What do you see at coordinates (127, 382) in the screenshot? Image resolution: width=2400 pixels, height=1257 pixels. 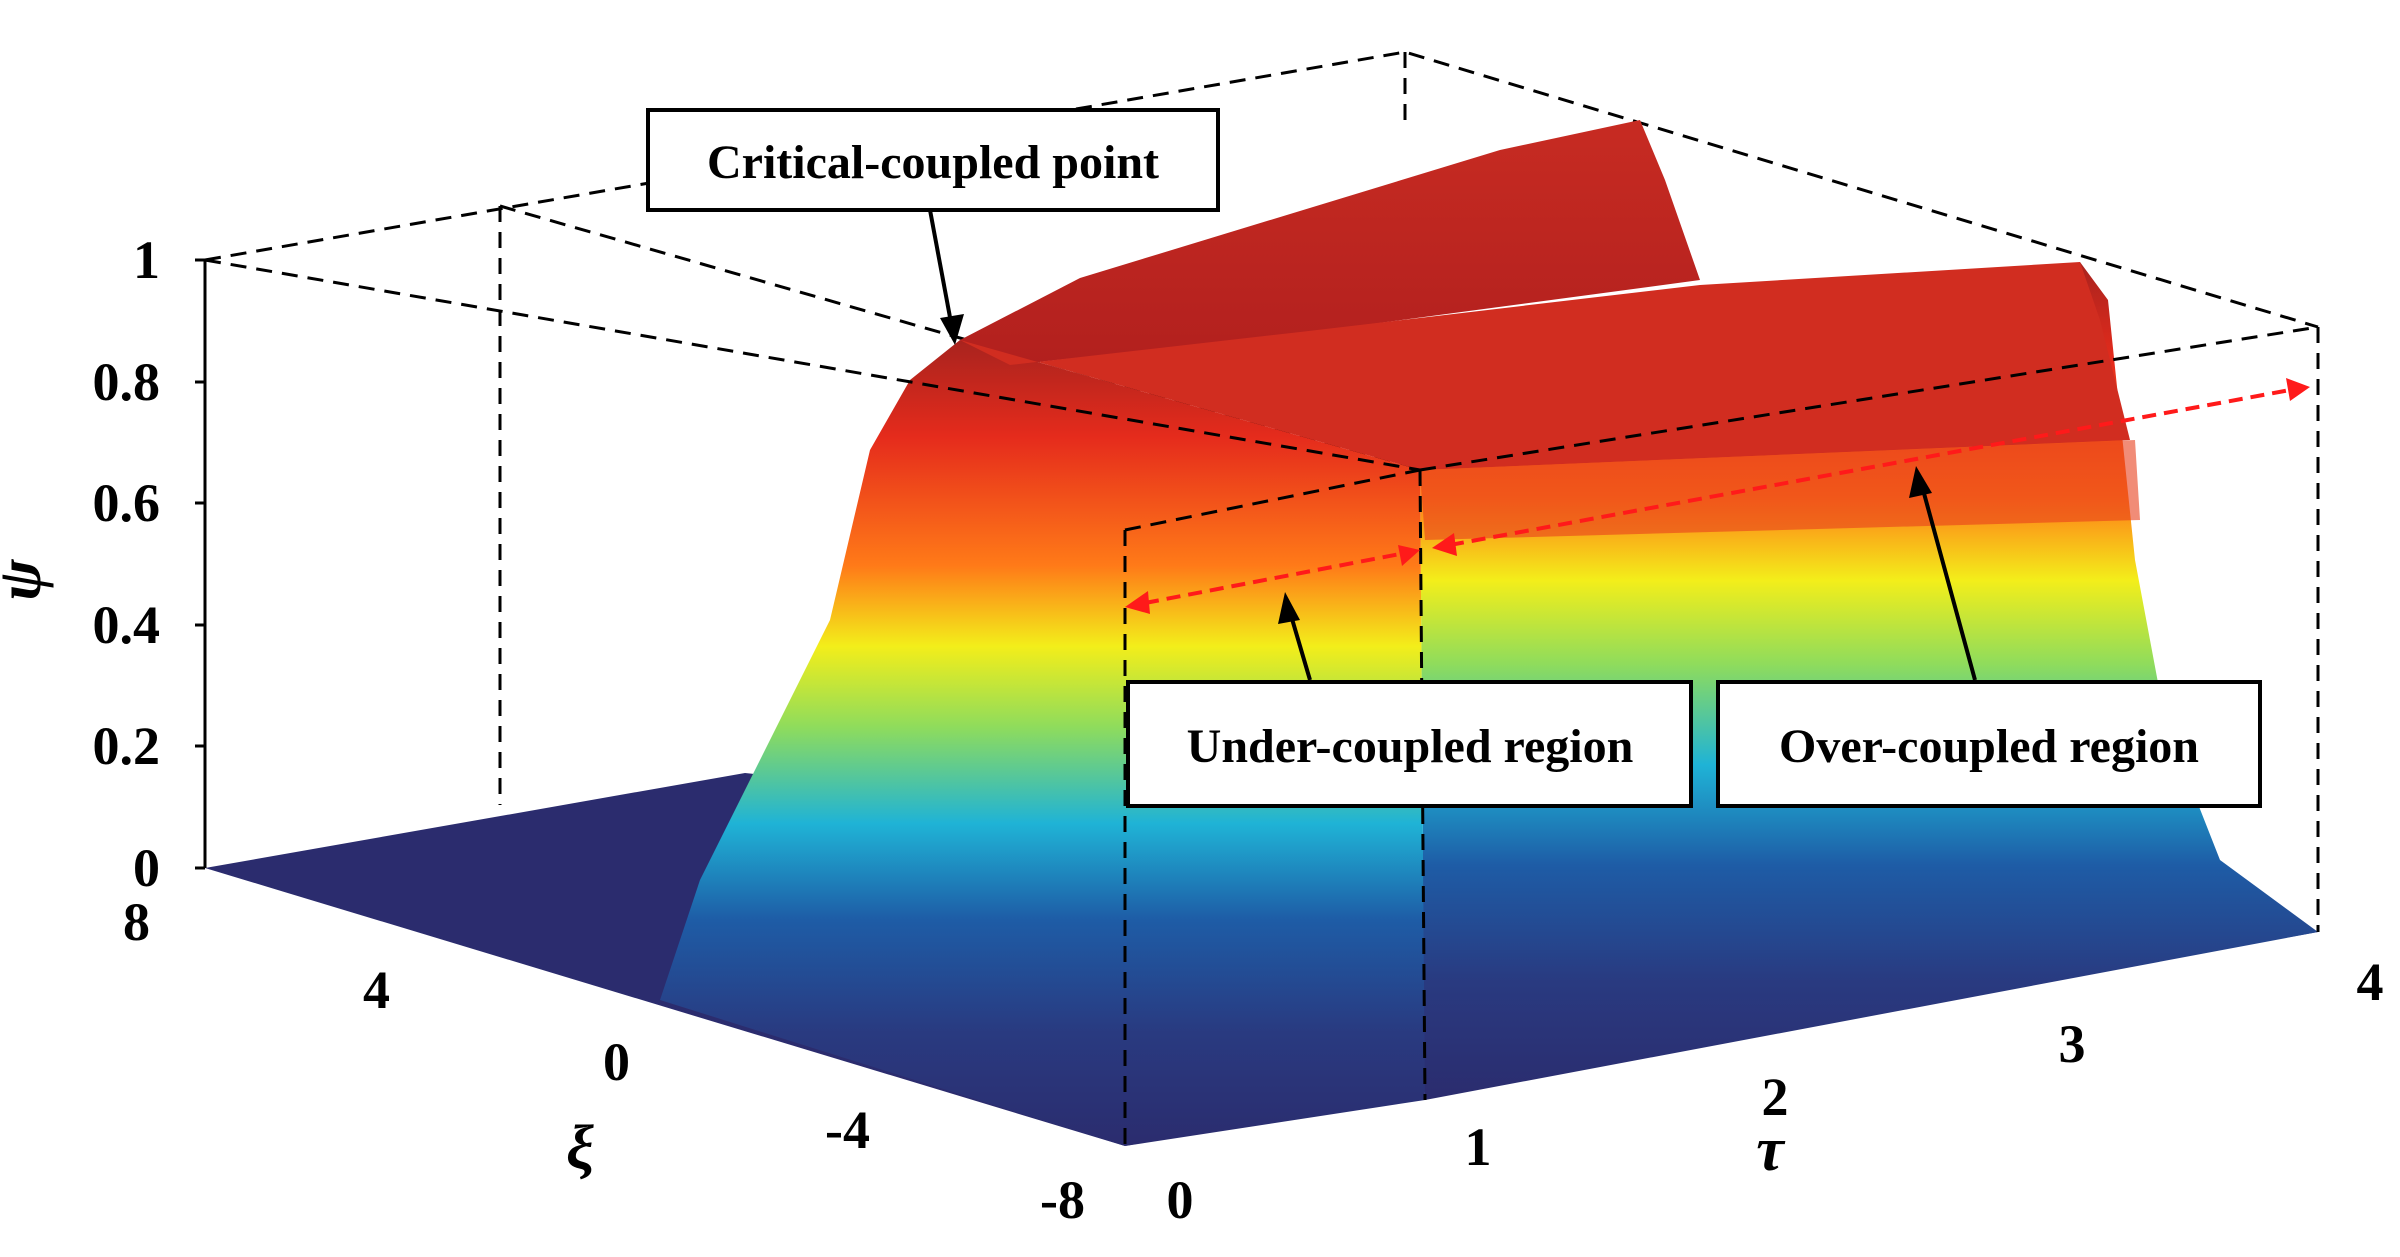 I see `z-tick-0.8: 0.8` at bounding box center [127, 382].